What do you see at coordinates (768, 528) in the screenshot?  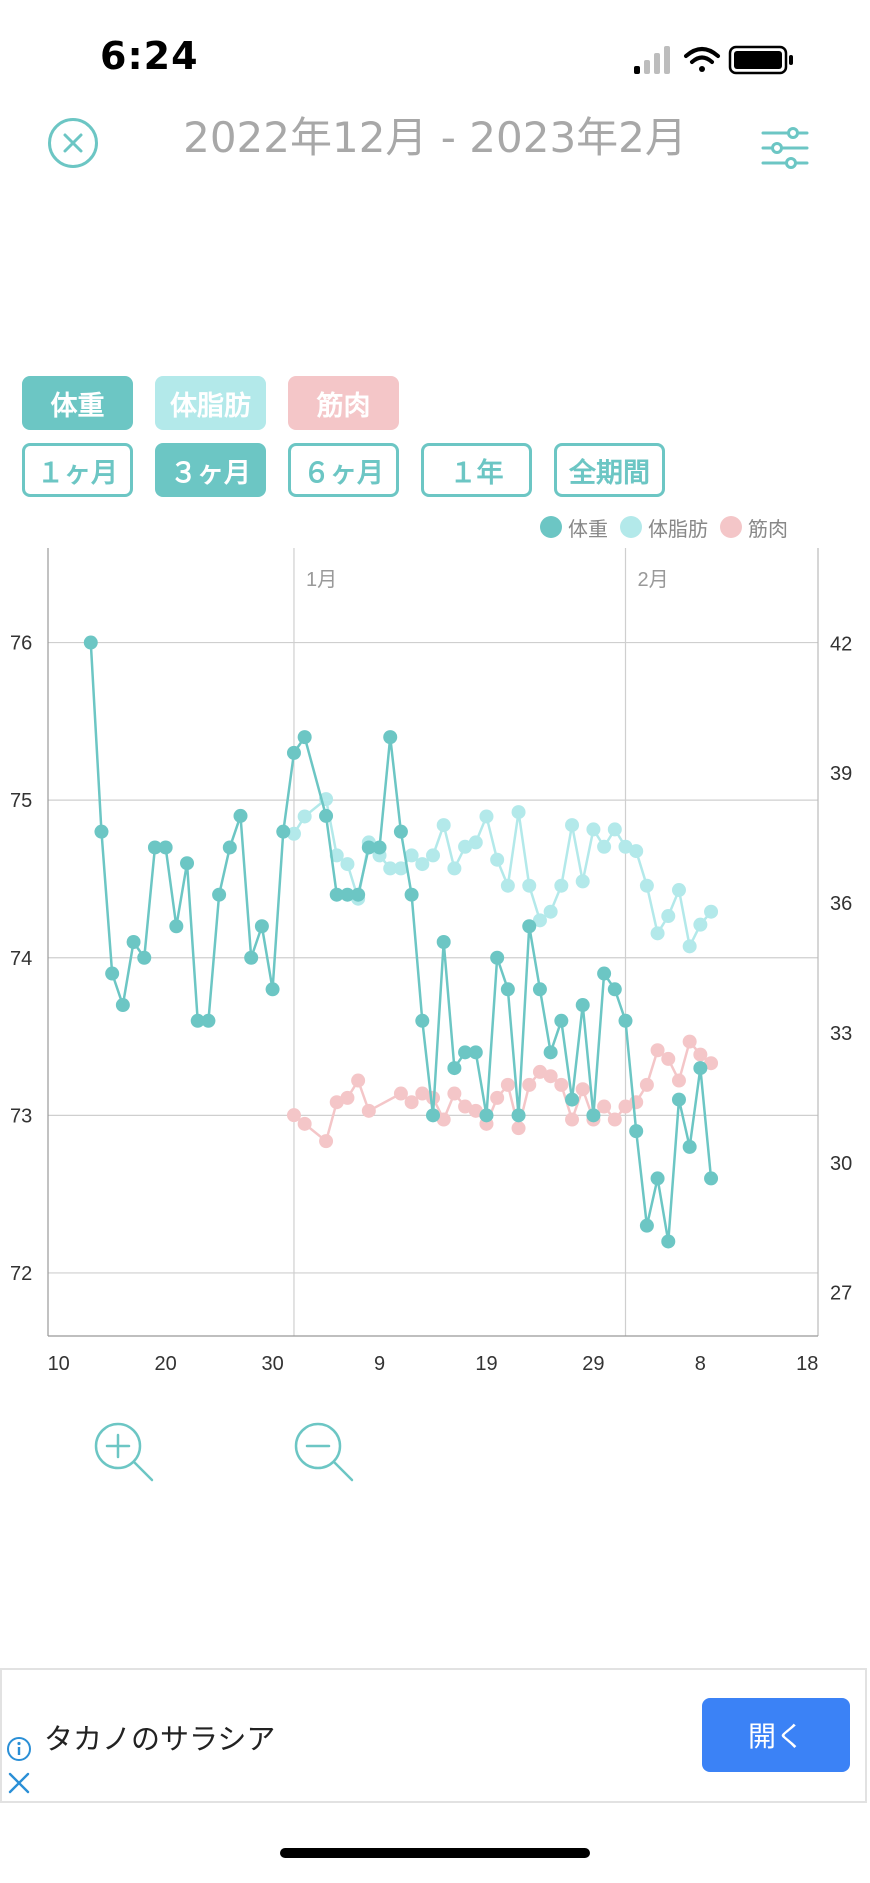 I see `legend-label: 筋肉` at bounding box center [768, 528].